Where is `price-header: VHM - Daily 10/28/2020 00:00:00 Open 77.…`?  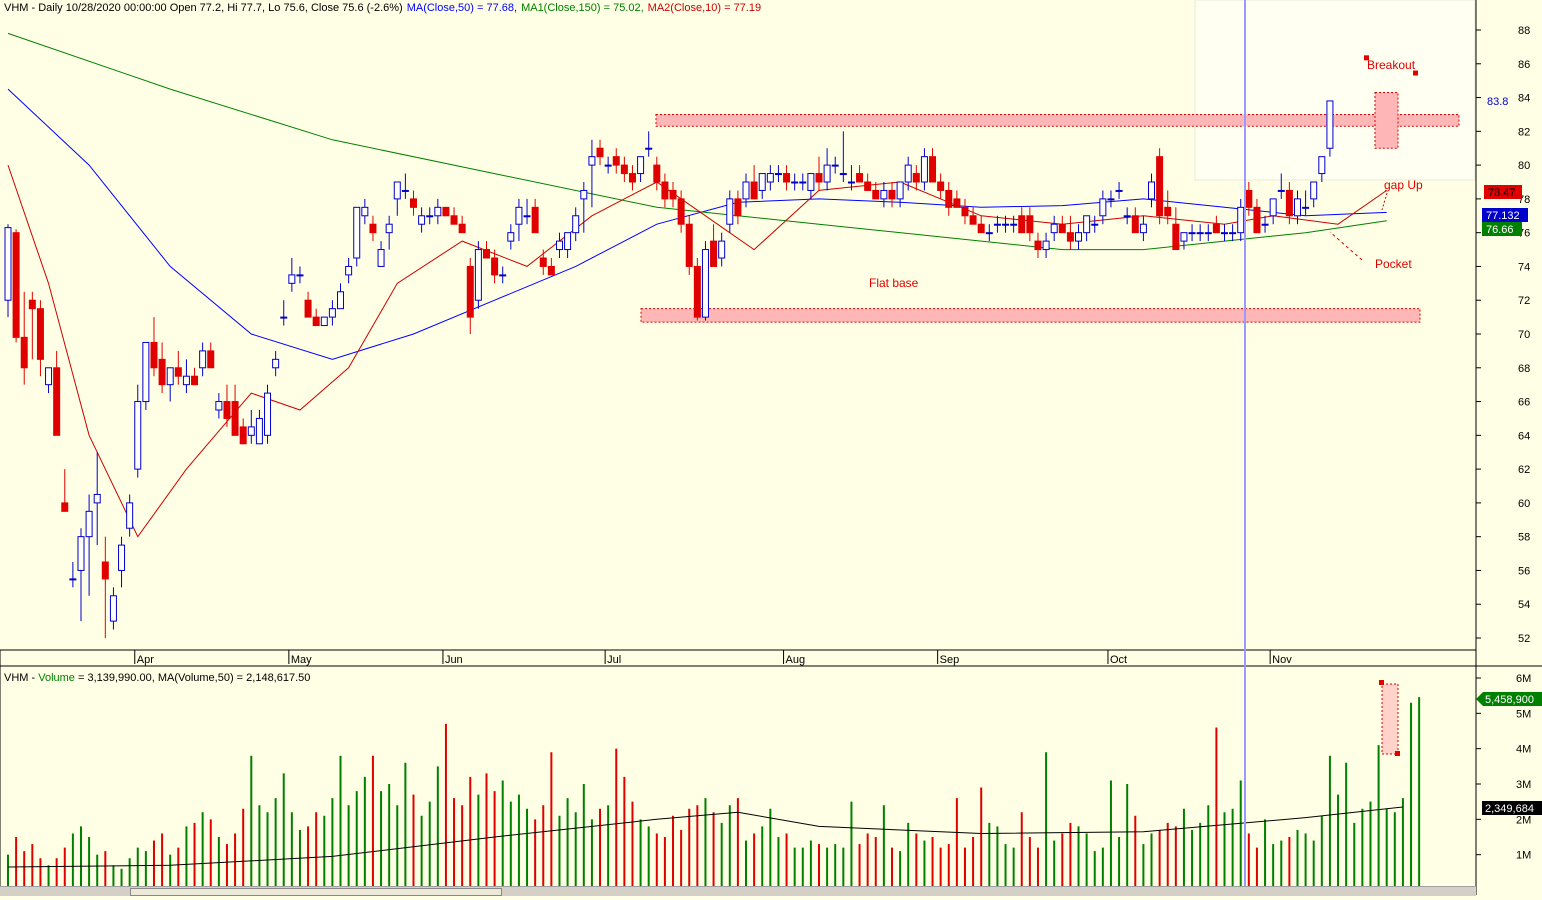 price-header: VHM - Daily 10/28/2020 00:00:00 Open 77.… is located at coordinates (382, 8).